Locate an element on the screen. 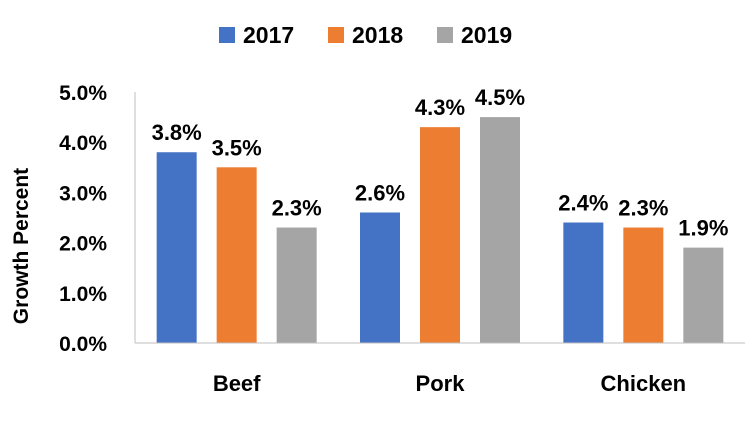 The height and width of the screenshot is (422, 750). y-tick-label: 5.0% is located at coordinates (83, 93).